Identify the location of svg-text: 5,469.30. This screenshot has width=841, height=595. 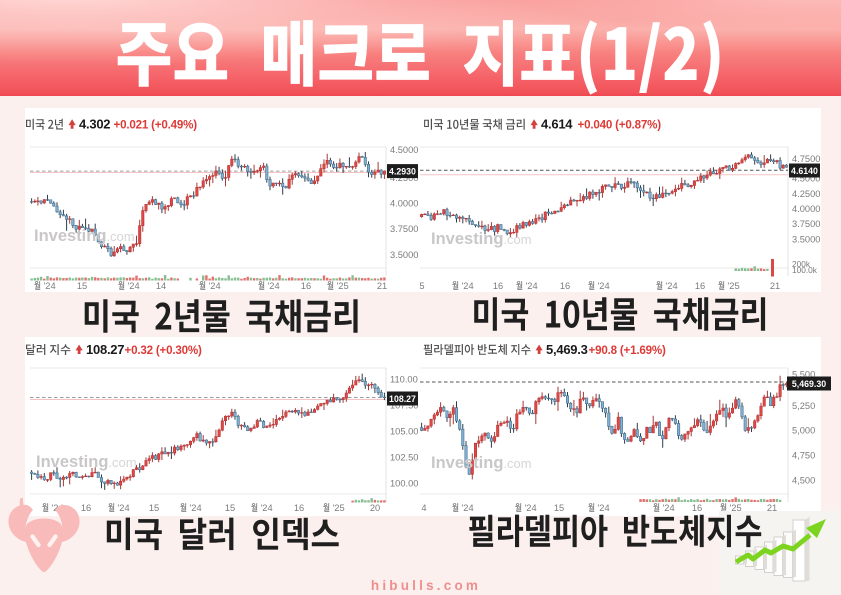
(809, 384).